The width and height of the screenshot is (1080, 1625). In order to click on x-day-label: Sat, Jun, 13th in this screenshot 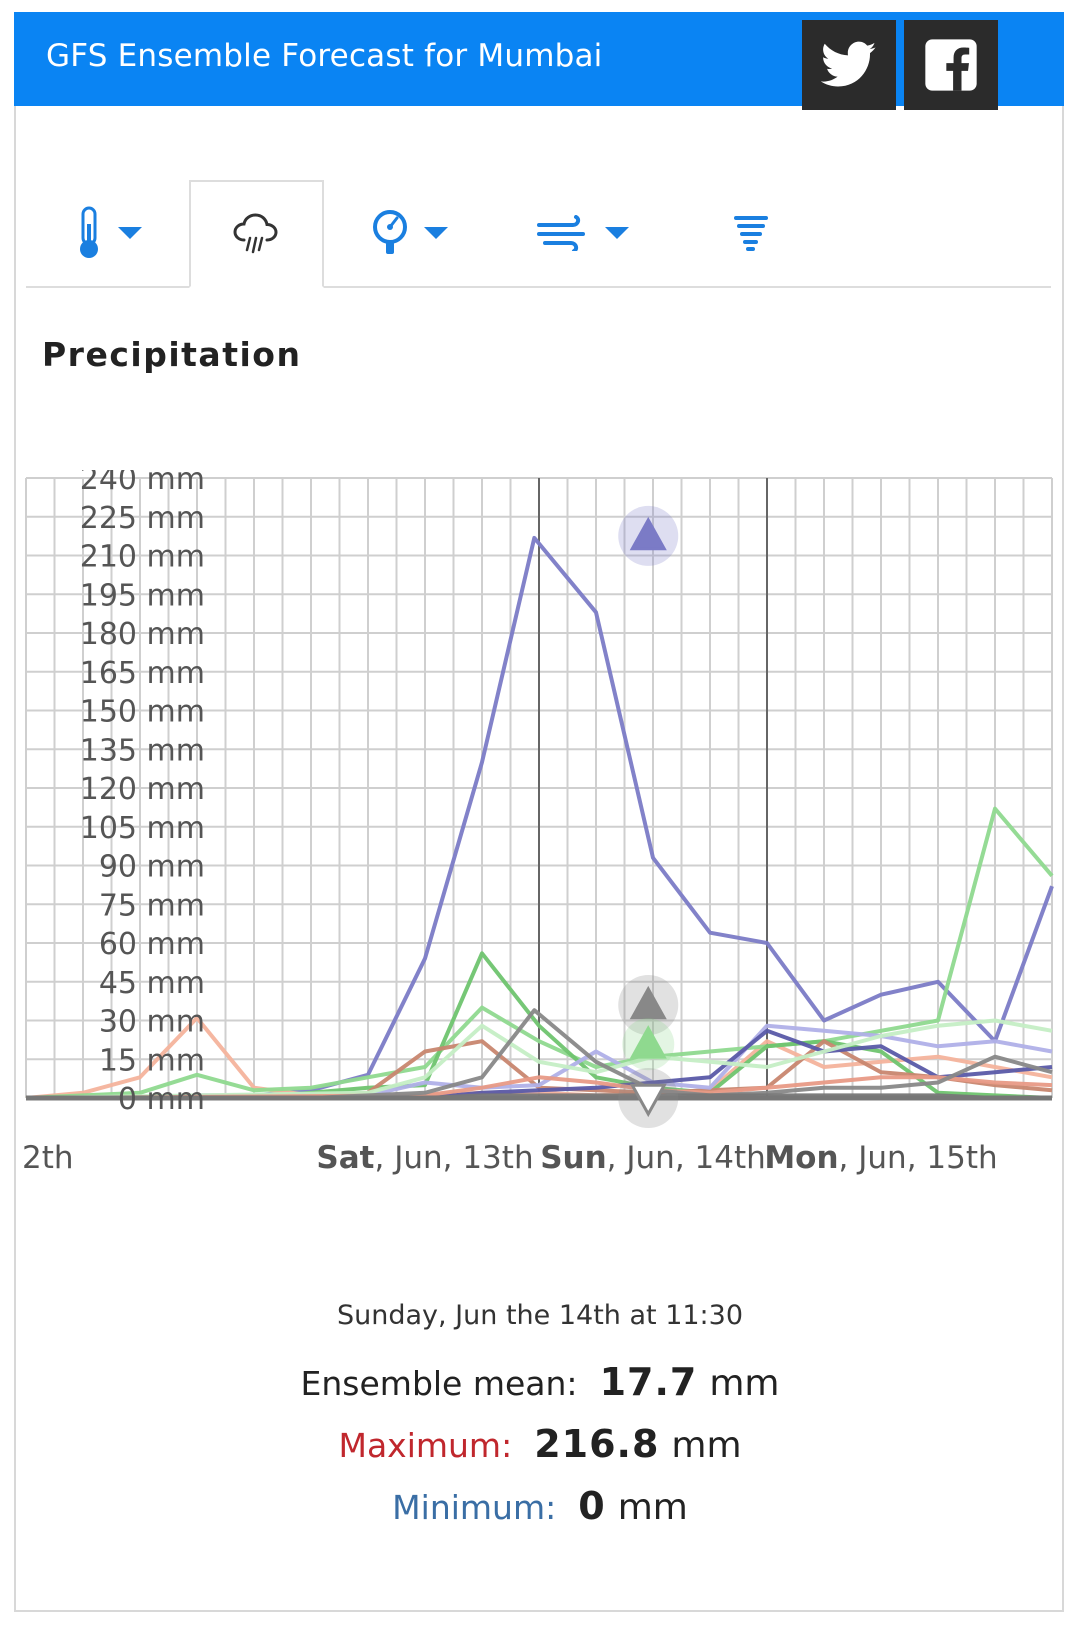, I will do `click(424, 1158)`.